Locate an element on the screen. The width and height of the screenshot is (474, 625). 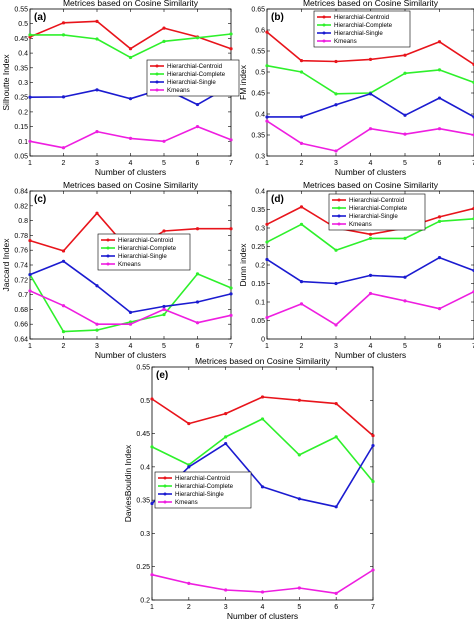
x-tick-label: 3 is located at coordinates (97, 163).